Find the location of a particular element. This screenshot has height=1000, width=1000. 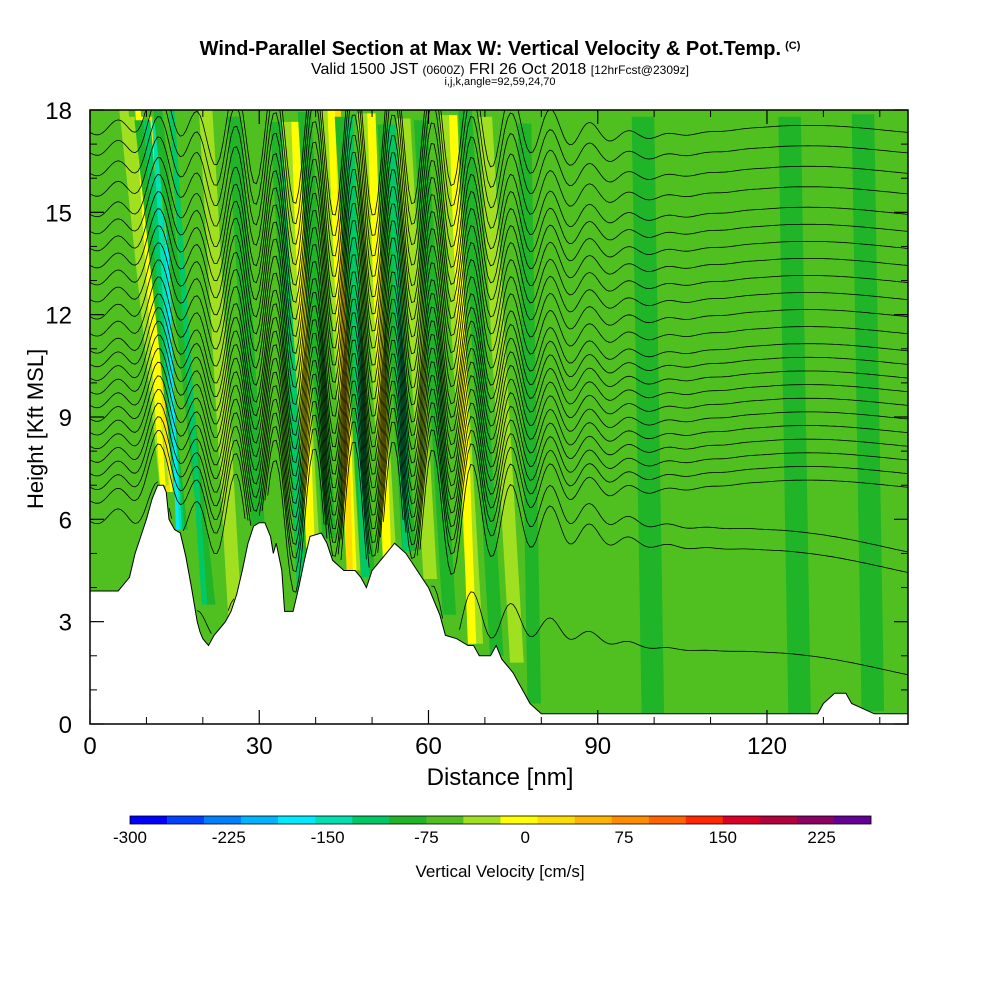

copyright-mark: (C) is located at coordinates (793, 46).